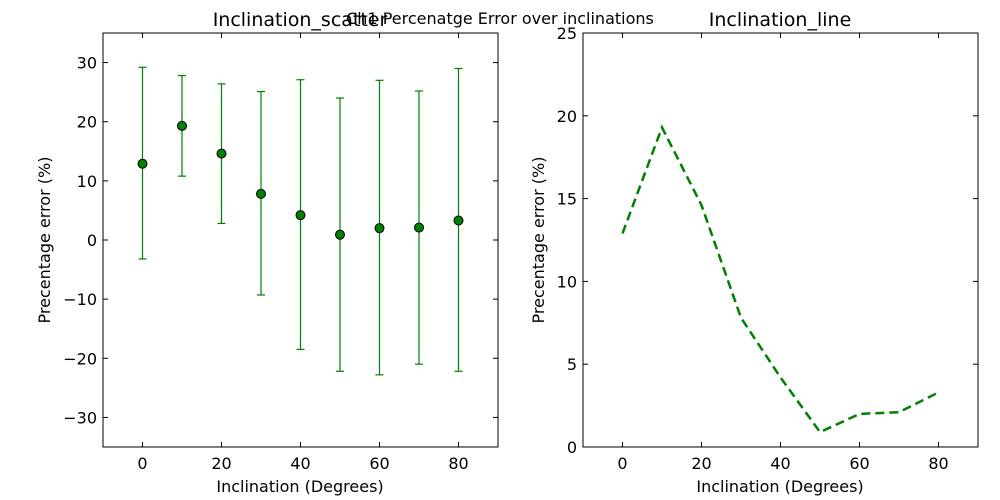 The width and height of the screenshot is (1000, 500). I want to click on y-tick-label: 25, so click(567, 33).